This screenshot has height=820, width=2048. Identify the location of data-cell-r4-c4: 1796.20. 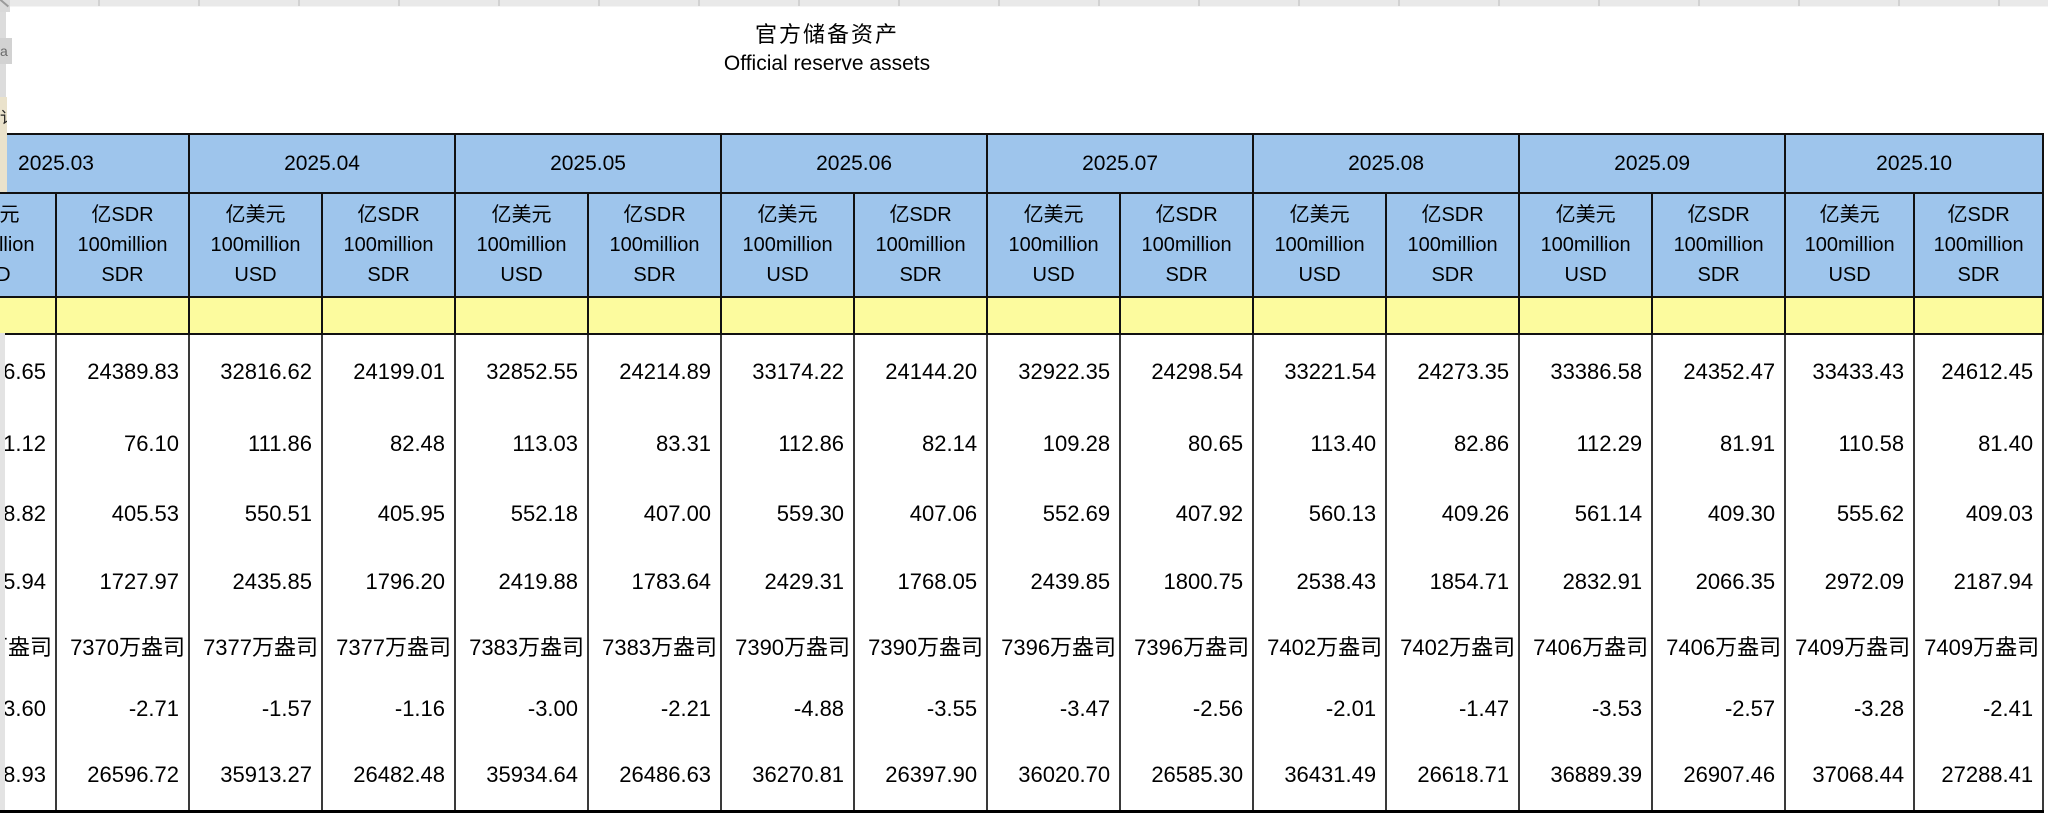
(389, 582).